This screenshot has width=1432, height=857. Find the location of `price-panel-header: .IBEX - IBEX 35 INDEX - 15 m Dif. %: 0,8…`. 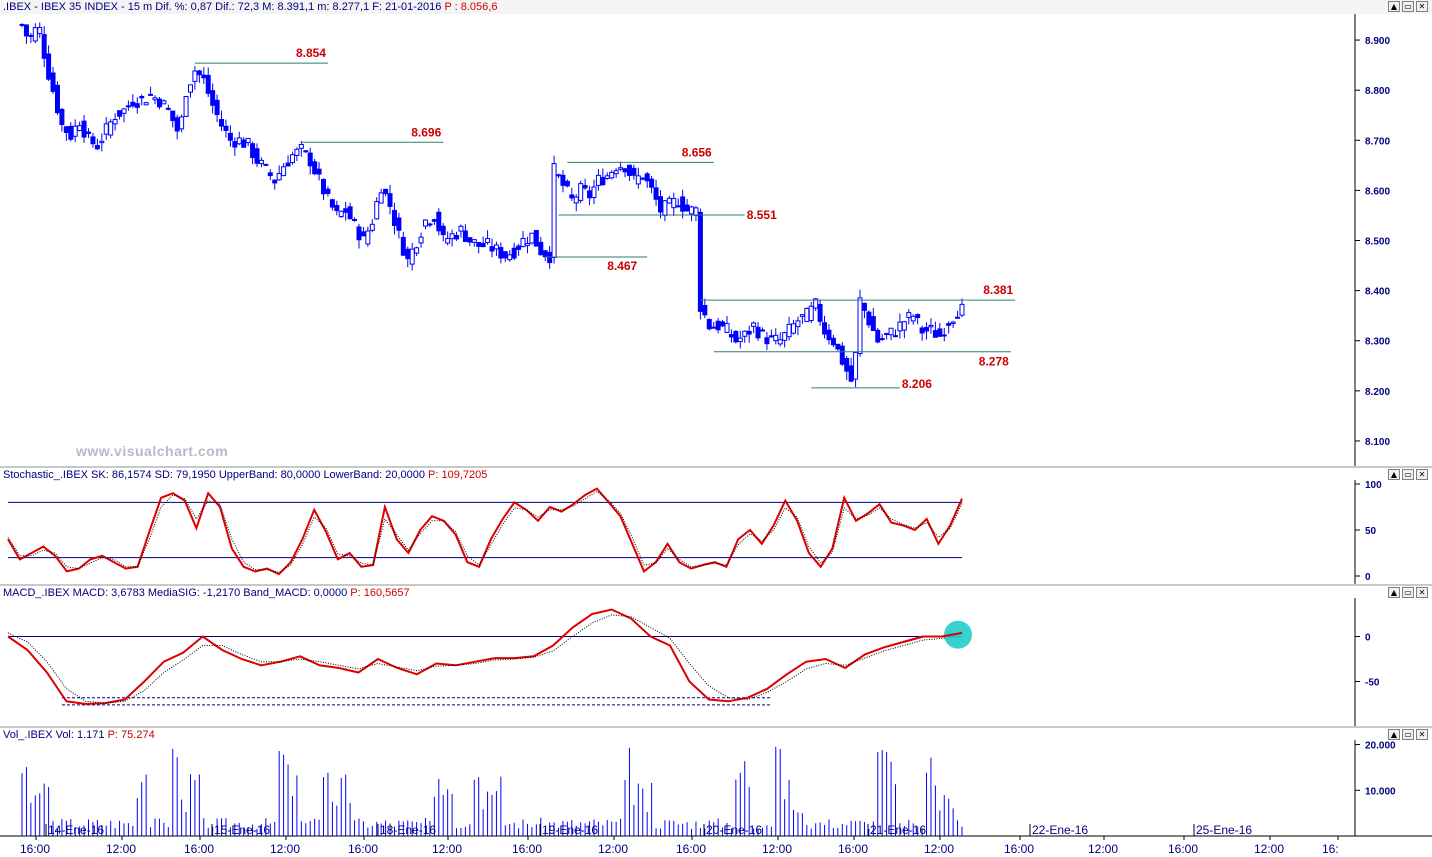

price-panel-header: .IBEX - IBEX 35 INDEX - 15 m Dif. %: 0,8… is located at coordinates (716, 7).